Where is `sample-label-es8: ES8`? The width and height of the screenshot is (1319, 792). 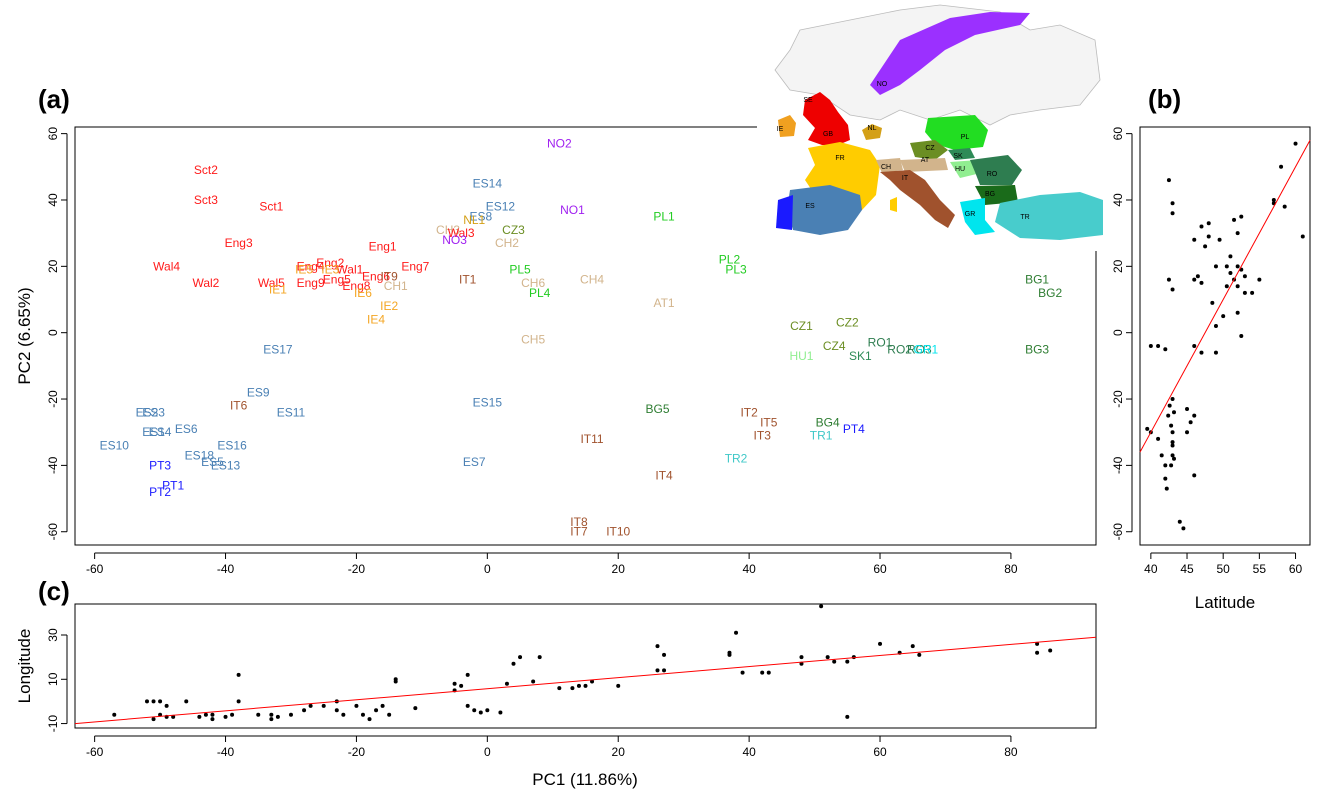 sample-label-es8: ES8 is located at coordinates (480, 217).